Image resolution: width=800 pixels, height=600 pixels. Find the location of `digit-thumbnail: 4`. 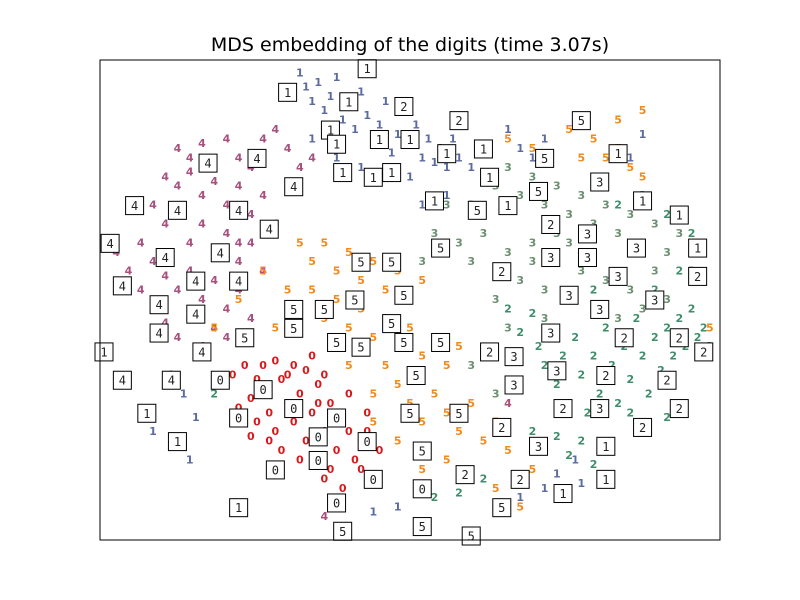

digit-thumbnail: 4 is located at coordinates (171, 380).